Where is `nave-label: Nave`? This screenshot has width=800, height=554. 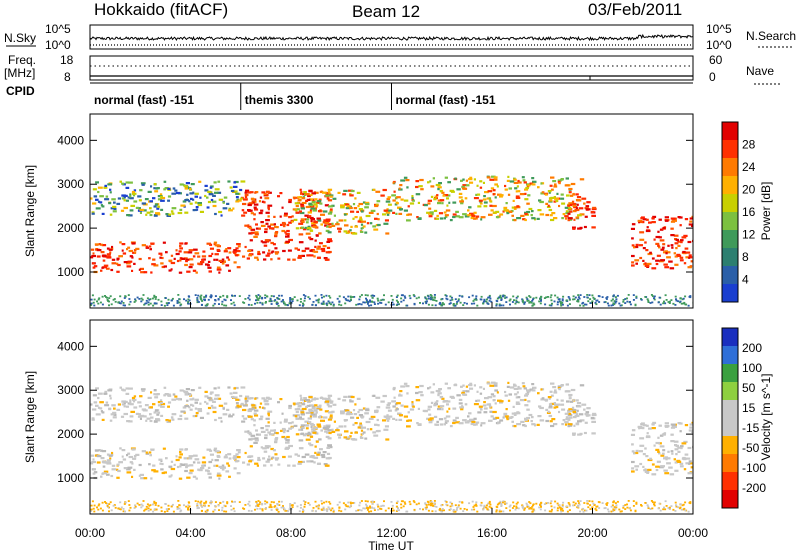 nave-label: Nave is located at coordinates (760, 71).